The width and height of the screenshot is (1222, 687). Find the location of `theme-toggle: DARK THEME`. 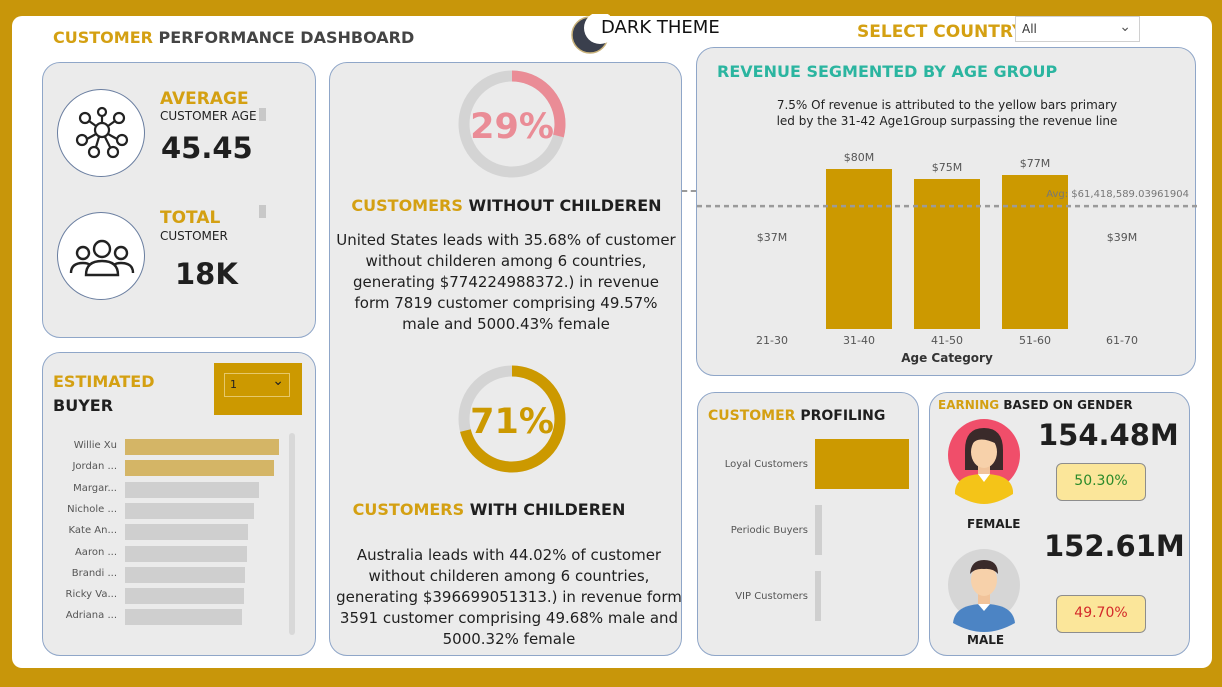

theme-toggle: DARK THEME is located at coordinates (655, 35).